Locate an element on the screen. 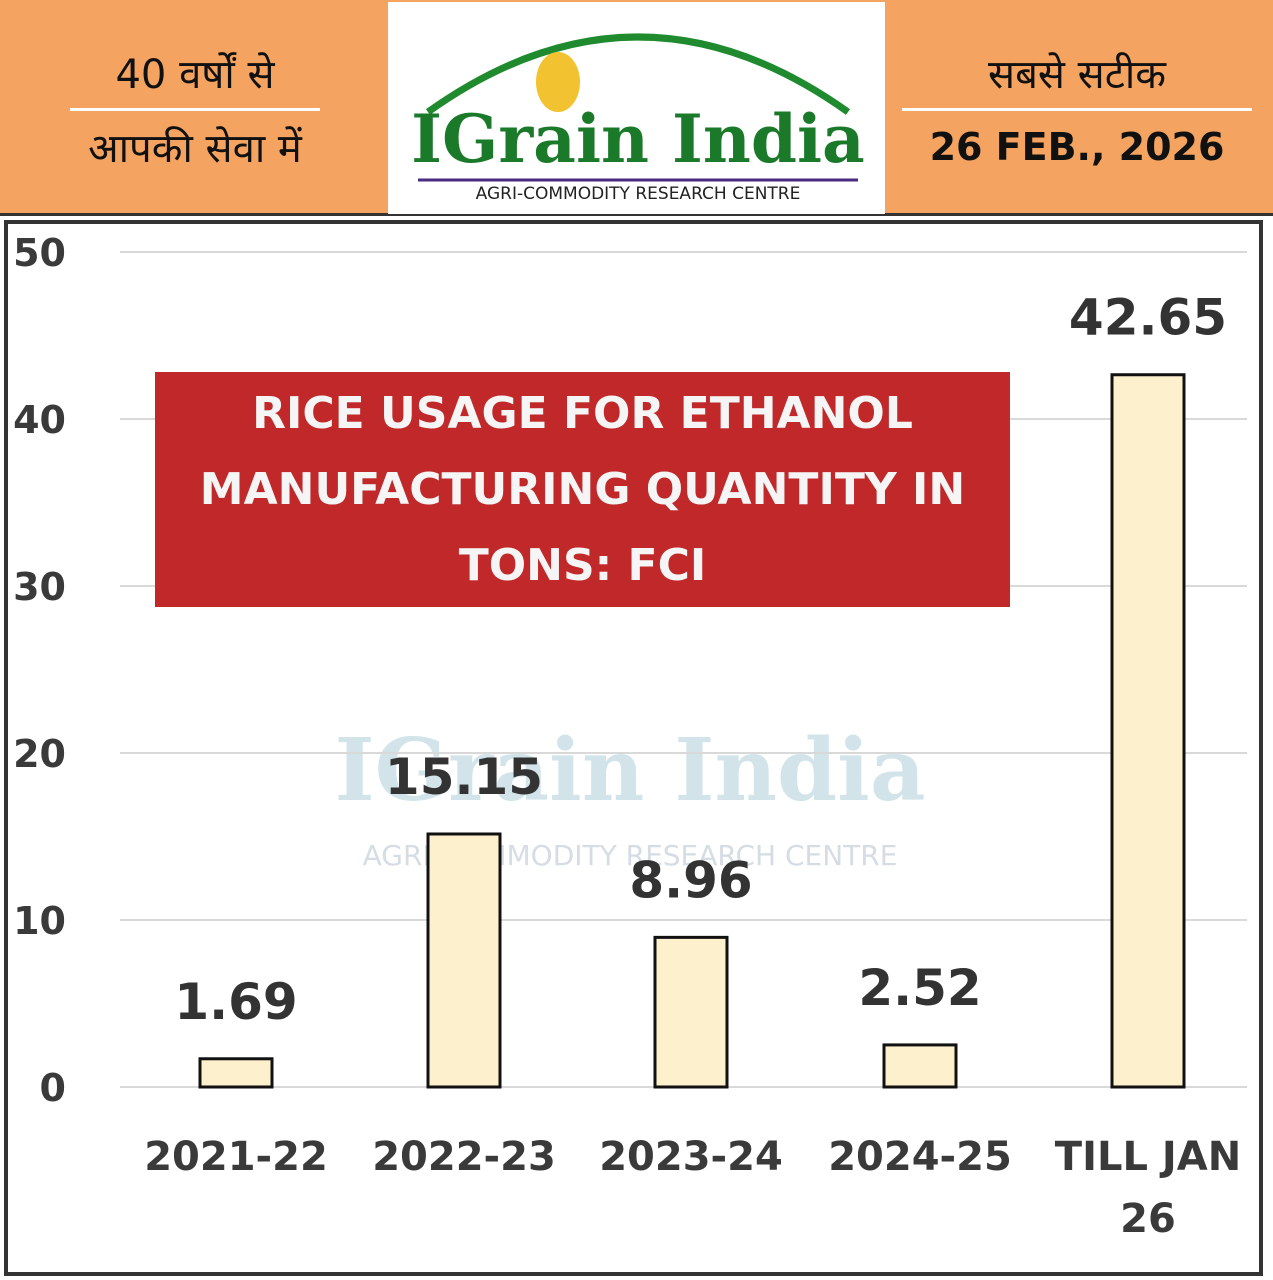  value-label: 2.52 is located at coordinates (919, 988).